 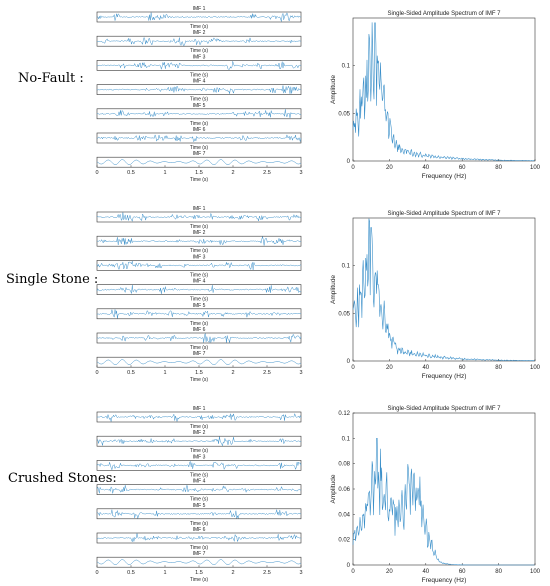 I want to click on y-tick-label: 0.08, so click(x=344, y=465).